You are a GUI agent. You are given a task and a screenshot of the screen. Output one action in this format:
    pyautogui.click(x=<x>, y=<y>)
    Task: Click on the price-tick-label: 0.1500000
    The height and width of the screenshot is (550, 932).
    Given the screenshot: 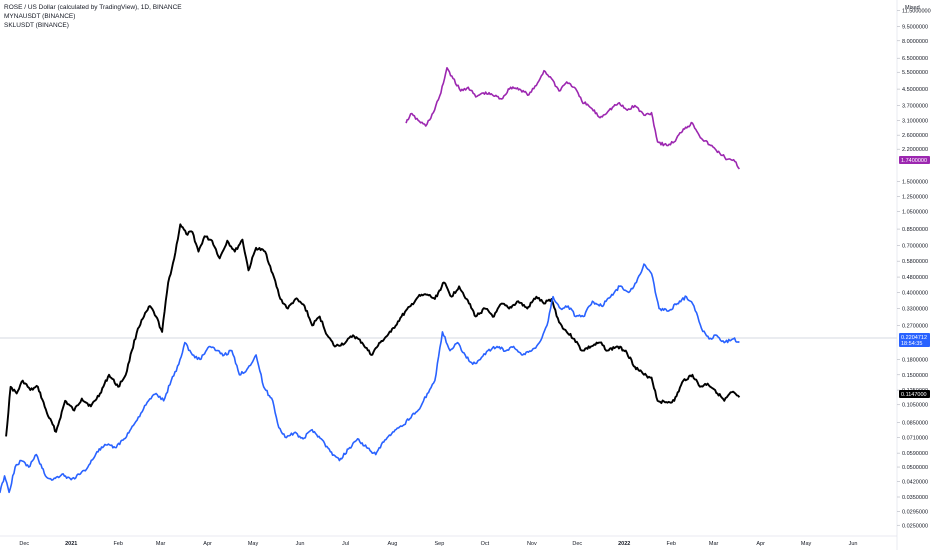 What is the action you would take?
    pyautogui.click(x=915, y=376)
    